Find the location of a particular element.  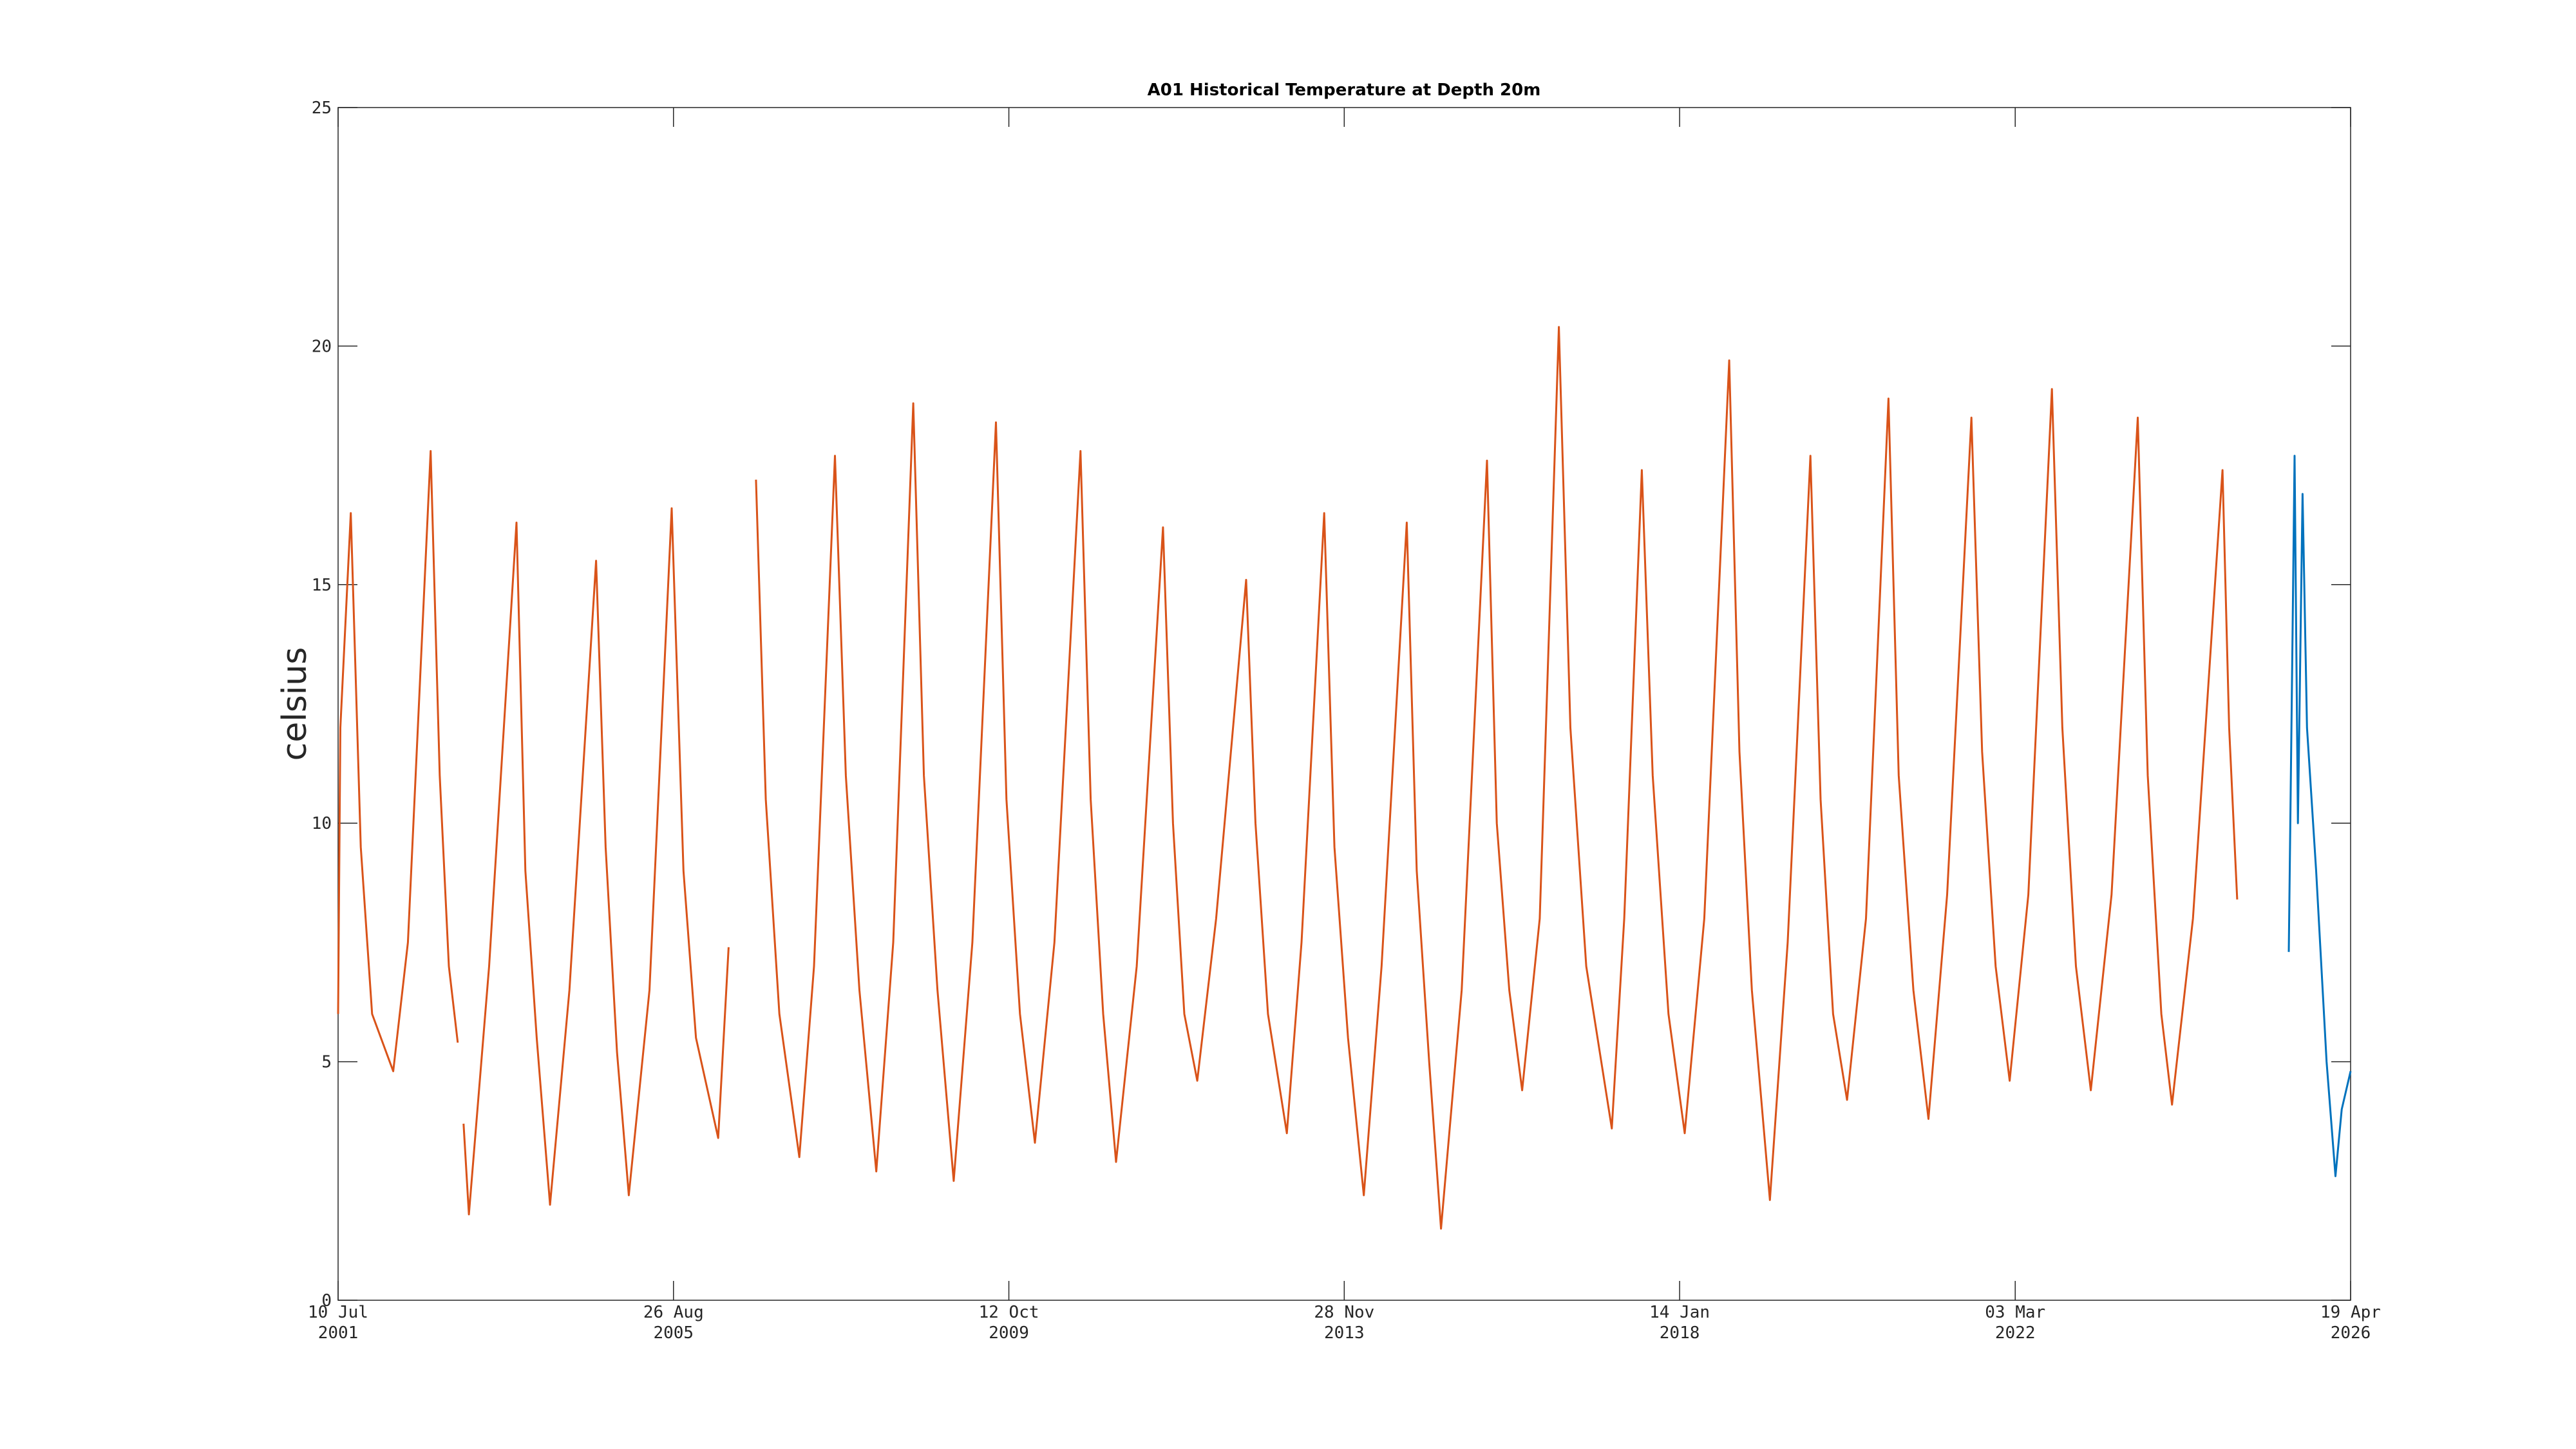

chart-title: A01 Historical Temperature at Depth 20m is located at coordinates (1345, 90).